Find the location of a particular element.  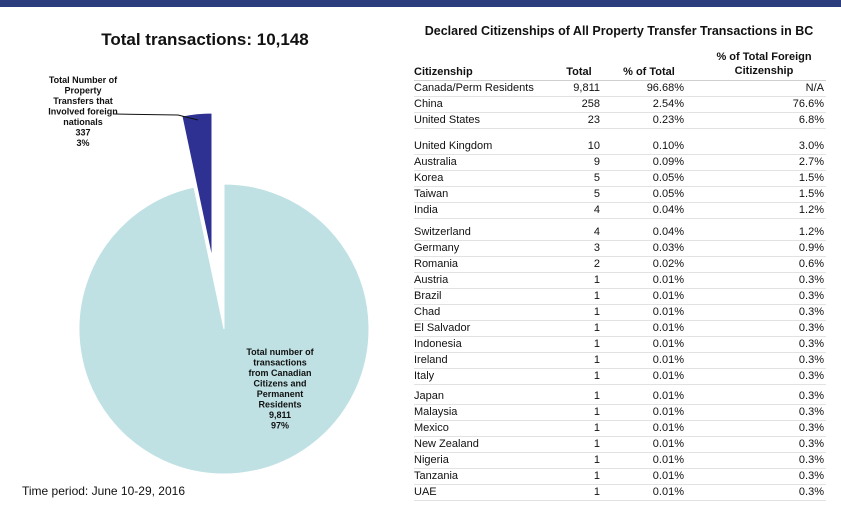

cell-citizenship: Nigeria is located at coordinates (431, 460).